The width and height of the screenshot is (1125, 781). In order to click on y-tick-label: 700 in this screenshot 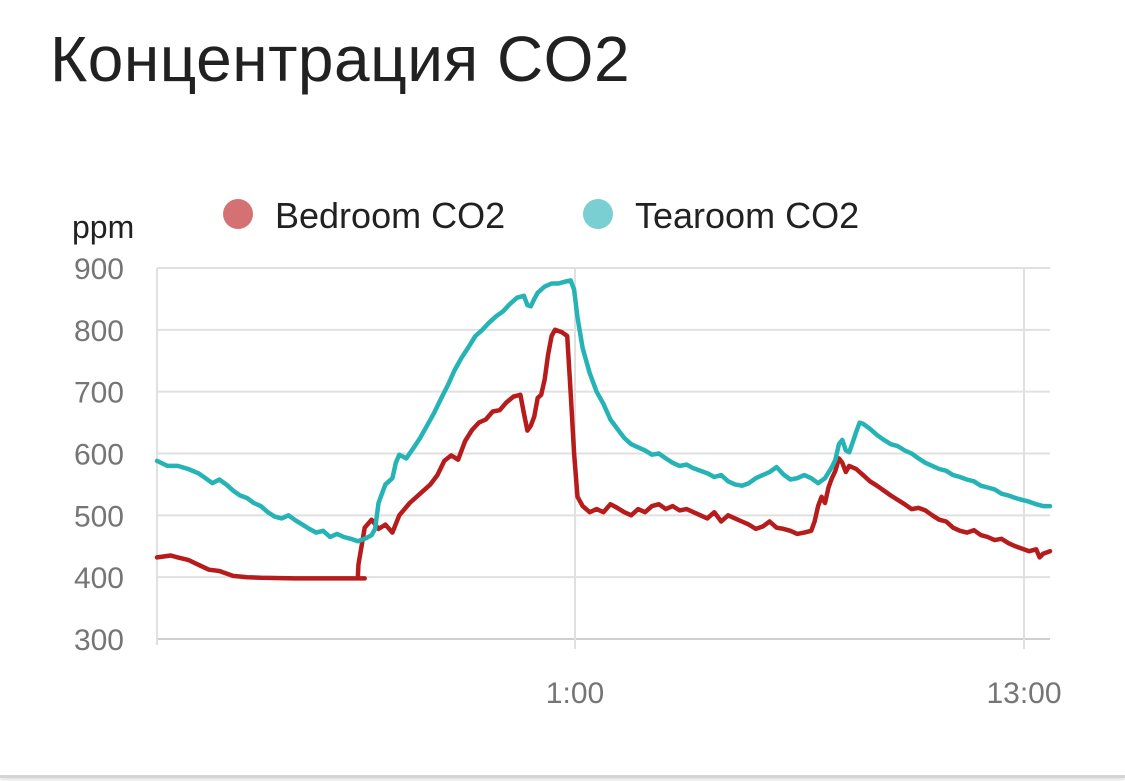, I will do `click(99, 393)`.